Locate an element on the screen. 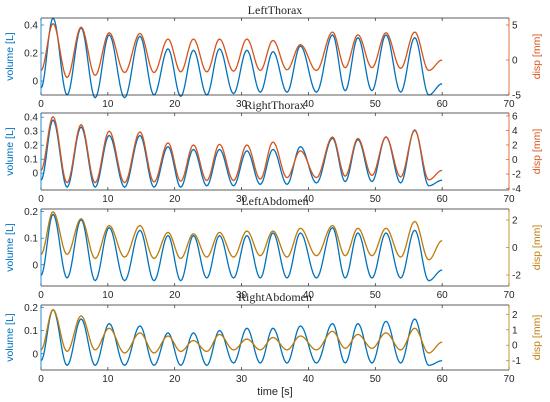  subplot-title: LeftAbdomen is located at coordinates (274, 201).